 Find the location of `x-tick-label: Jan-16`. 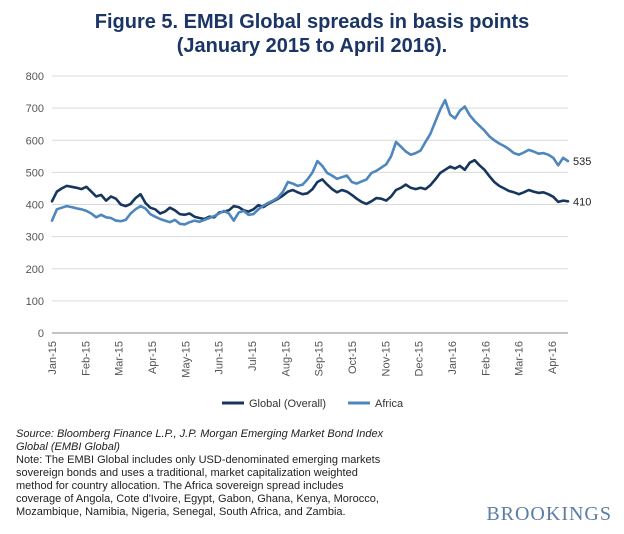

x-tick-label: Jan-16 is located at coordinates (453, 358).